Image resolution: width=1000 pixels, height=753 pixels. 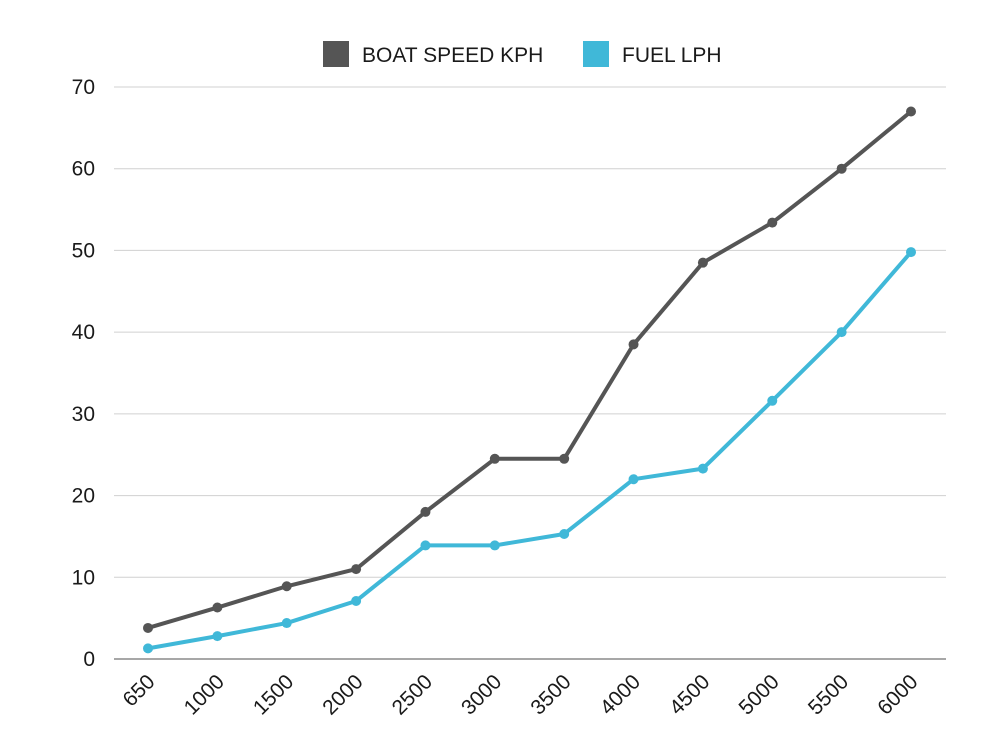 I want to click on y-tick-label: 0, so click(x=89, y=659).